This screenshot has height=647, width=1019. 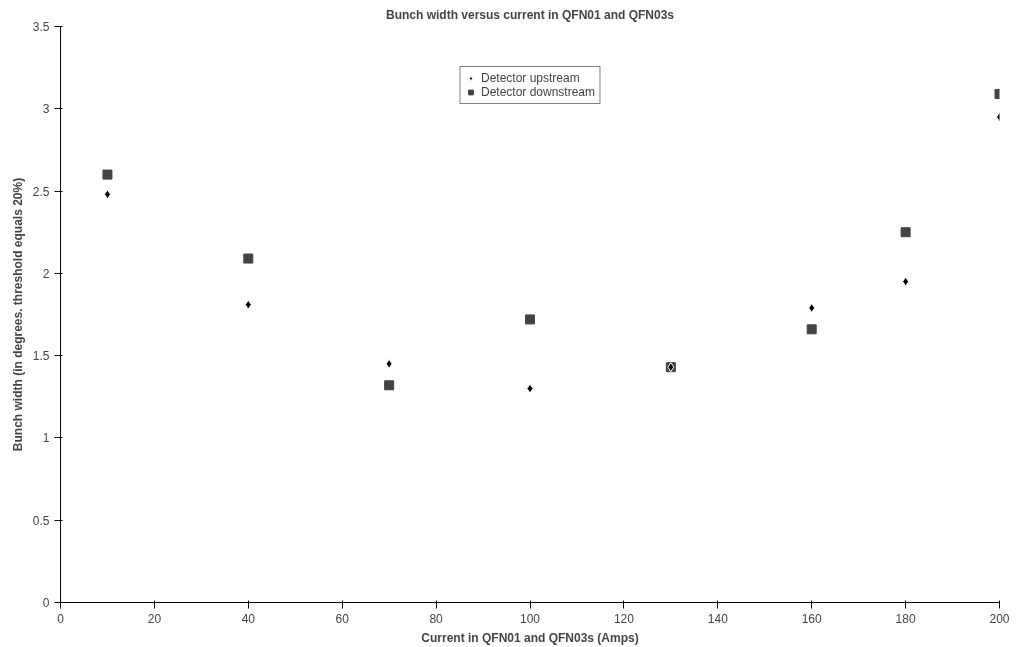 What do you see at coordinates (999, 618) in the screenshot?
I see `x-tick-label: 200` at bounding box center [999, 618].